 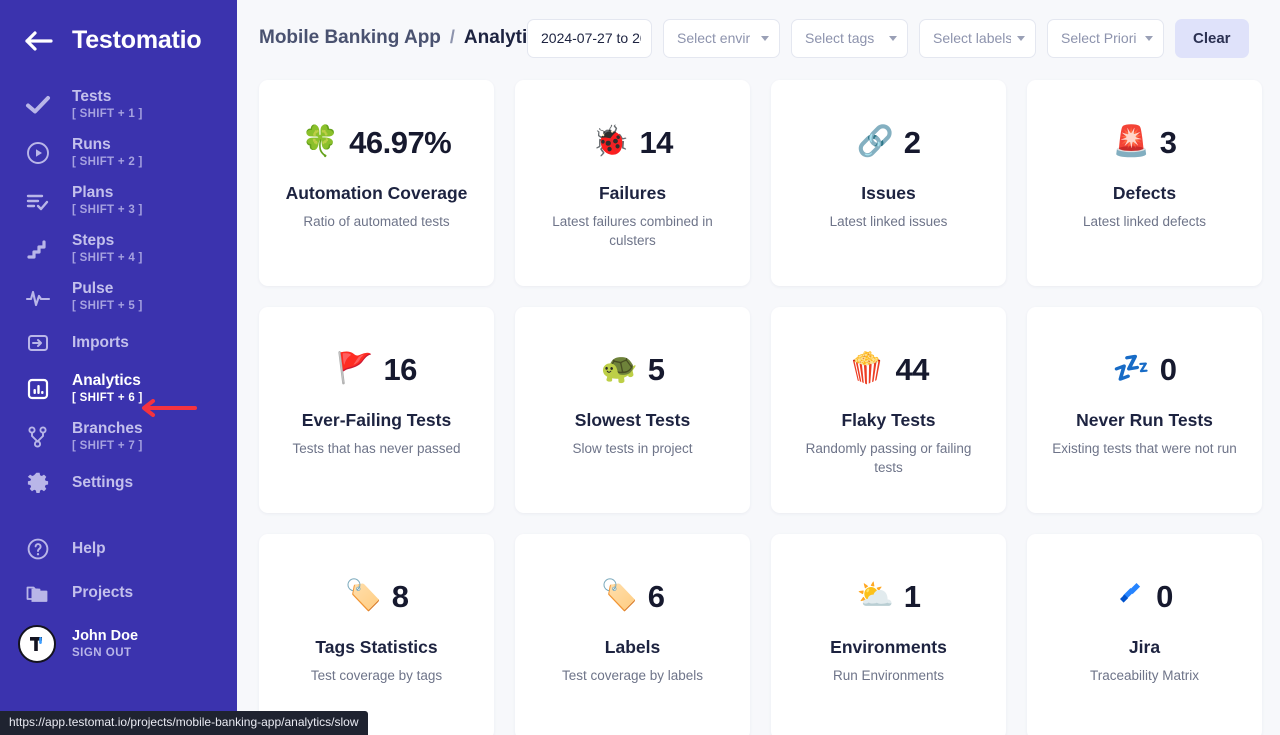 I want to click on card-value: 6, so click(x=656, y=596).